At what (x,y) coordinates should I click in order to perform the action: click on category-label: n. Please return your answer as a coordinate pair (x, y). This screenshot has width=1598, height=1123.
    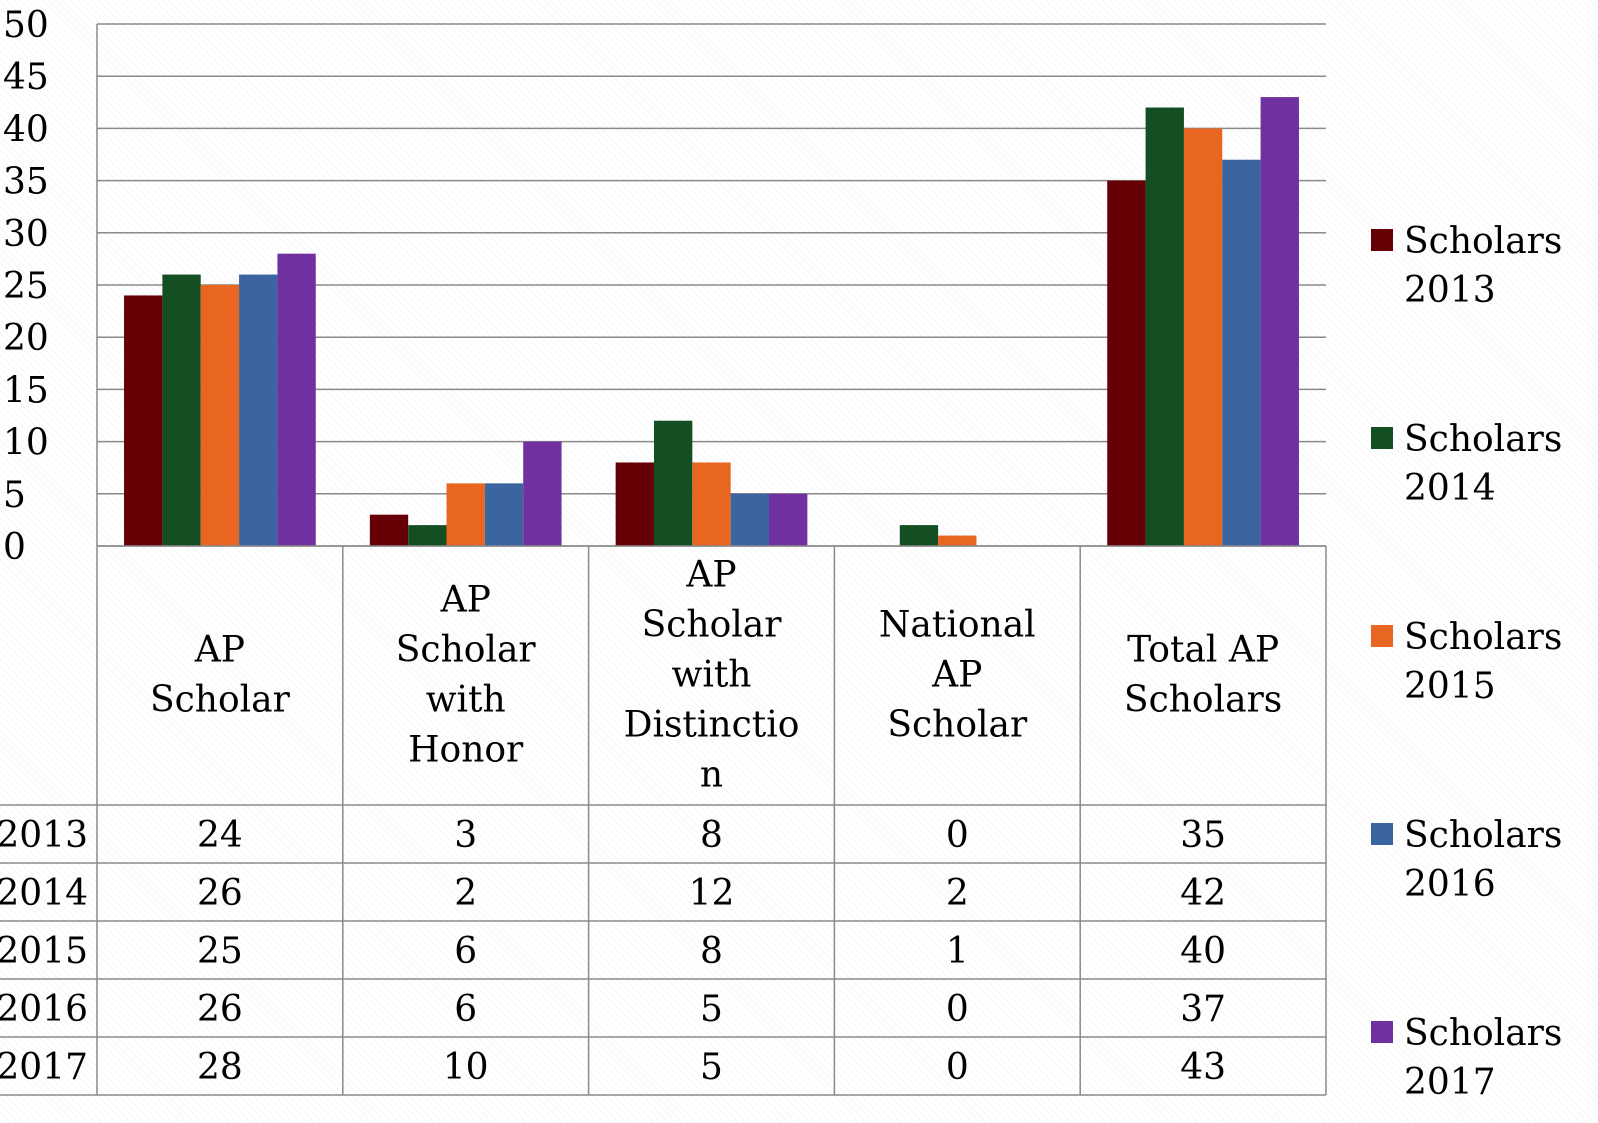
    Looking at the image, I should click on (711, 775).